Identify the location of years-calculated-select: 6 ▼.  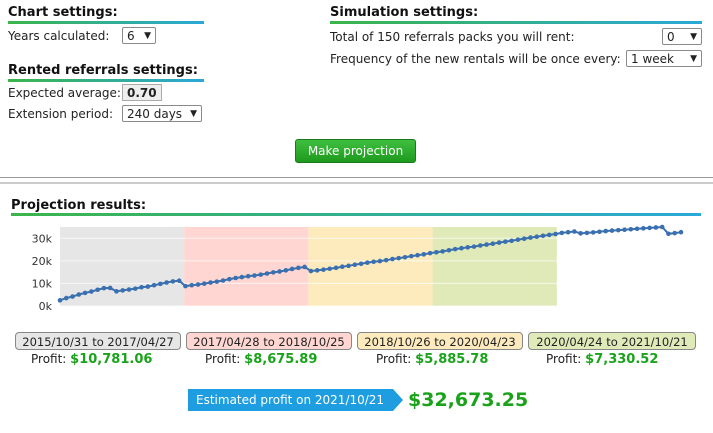
(139, 35).